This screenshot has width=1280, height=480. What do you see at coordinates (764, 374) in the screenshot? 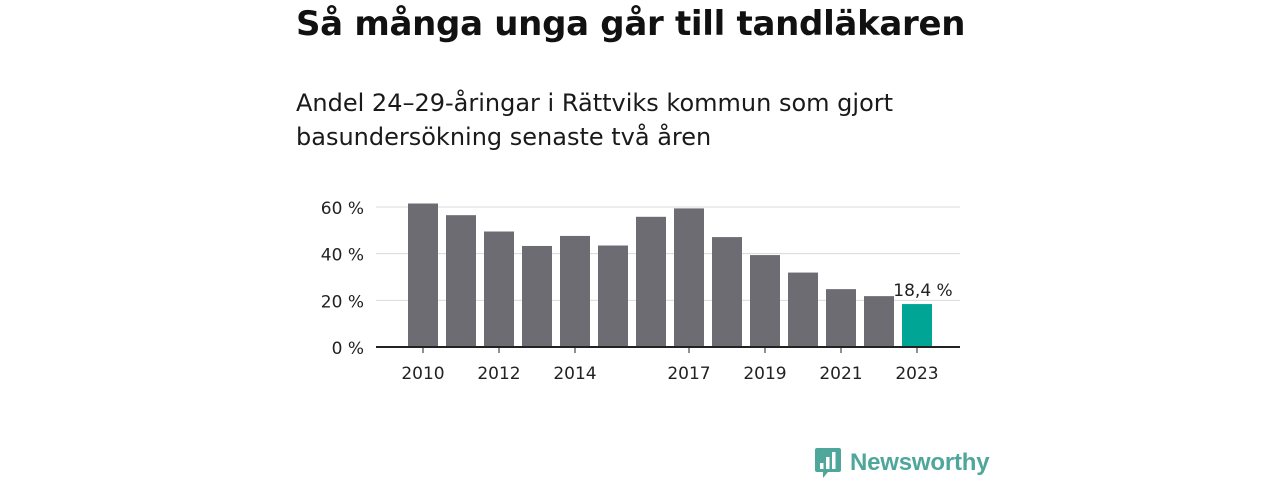
I see `x-tick-label: 2019` at bounding box center [764, 374].